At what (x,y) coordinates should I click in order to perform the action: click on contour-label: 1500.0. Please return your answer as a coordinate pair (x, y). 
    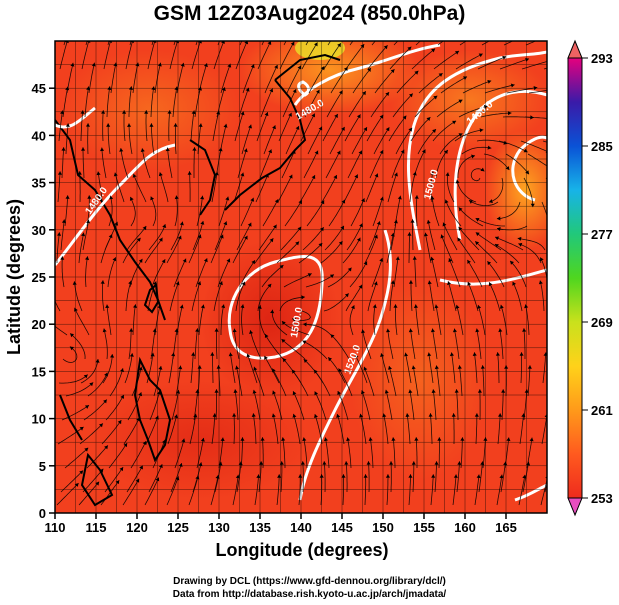
    Looking at the image, I should click on (297, 322).